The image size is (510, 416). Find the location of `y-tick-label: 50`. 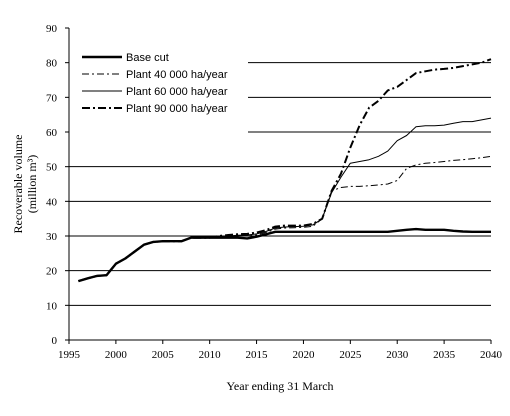

y-tick-label: 50 is located at coordinates (52, 168).